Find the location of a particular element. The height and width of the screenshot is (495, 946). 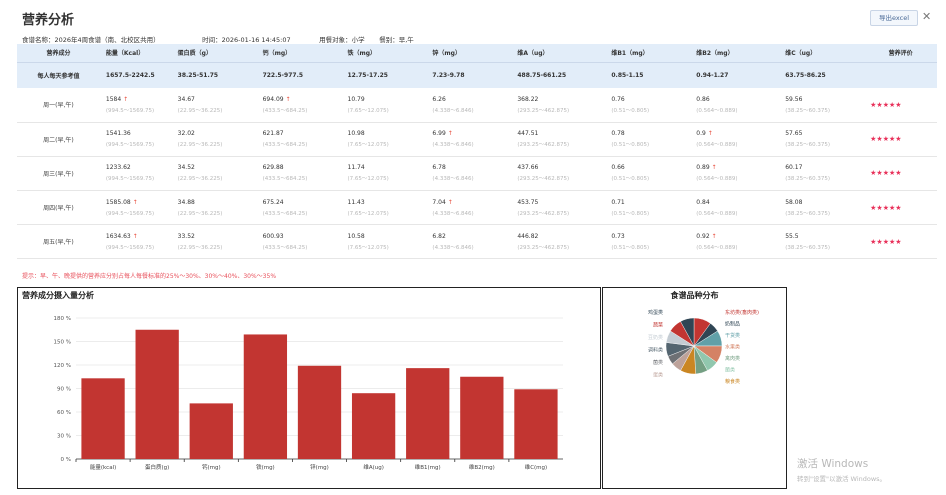

table-cell: 7.04 ↑ (4.338～6.846) is located at coordinates (469, 208).